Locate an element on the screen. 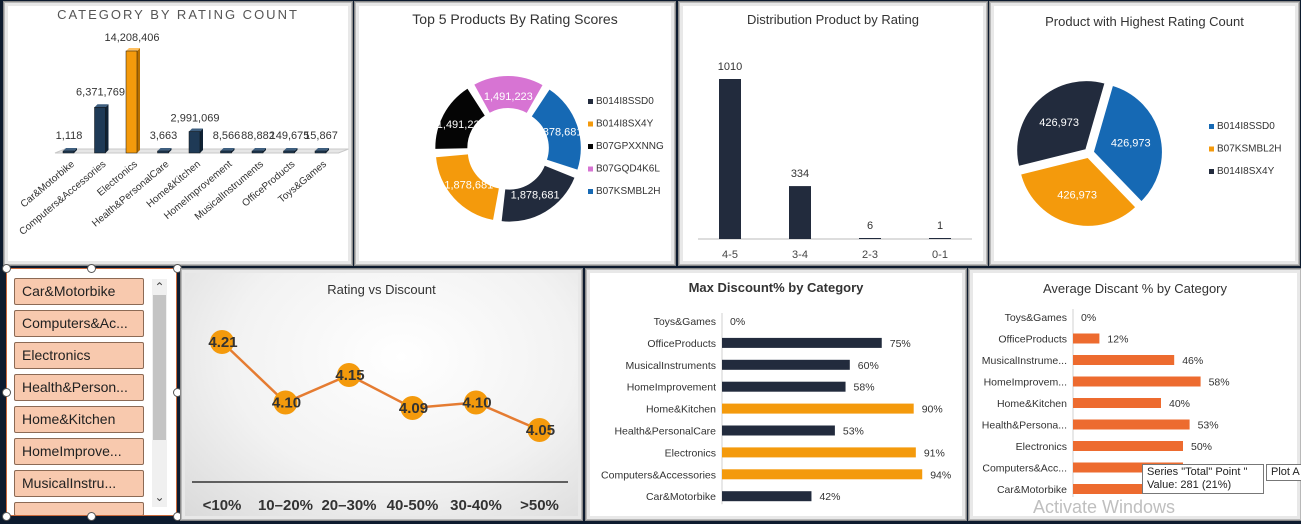 The width and height of the screenshot is (1301, 524). avg-discount-data-label: 50% is located at coordinates (1201, 447).